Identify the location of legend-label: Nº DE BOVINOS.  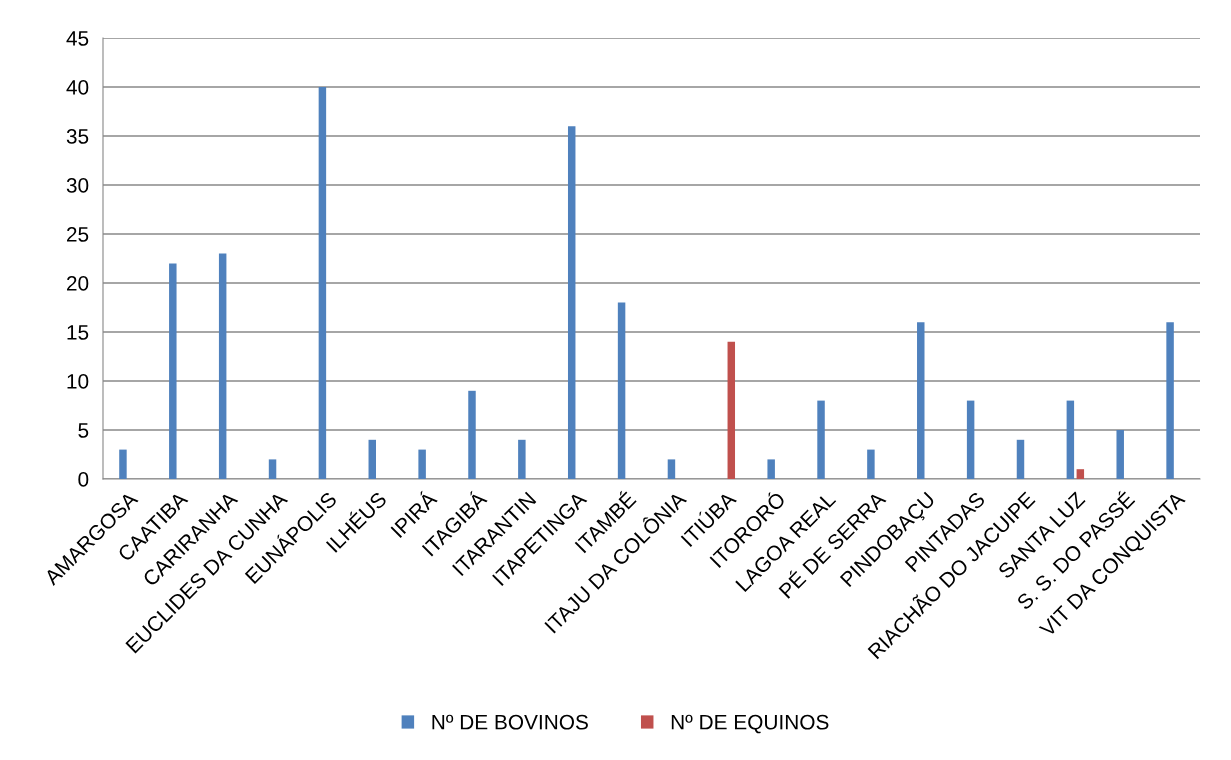
(510, 722).